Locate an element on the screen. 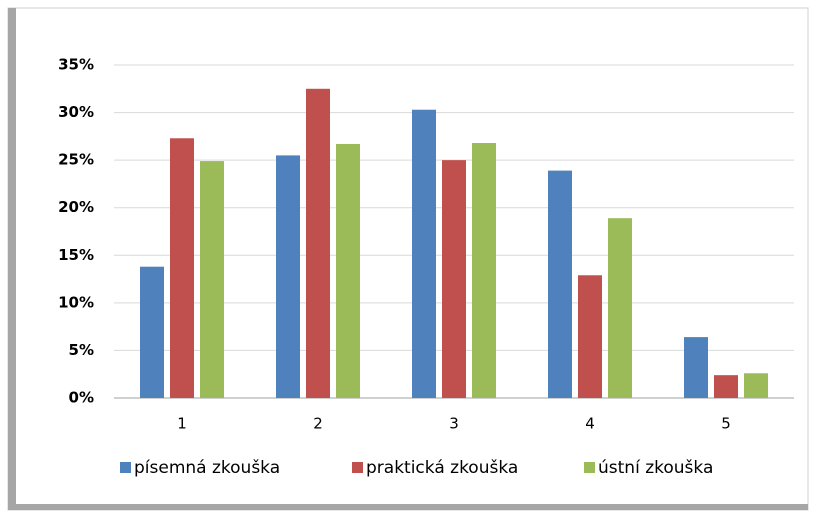 This screenshot has height=518, width=816. legend-label: ústní zkouška is located at coordinates (655, 468).